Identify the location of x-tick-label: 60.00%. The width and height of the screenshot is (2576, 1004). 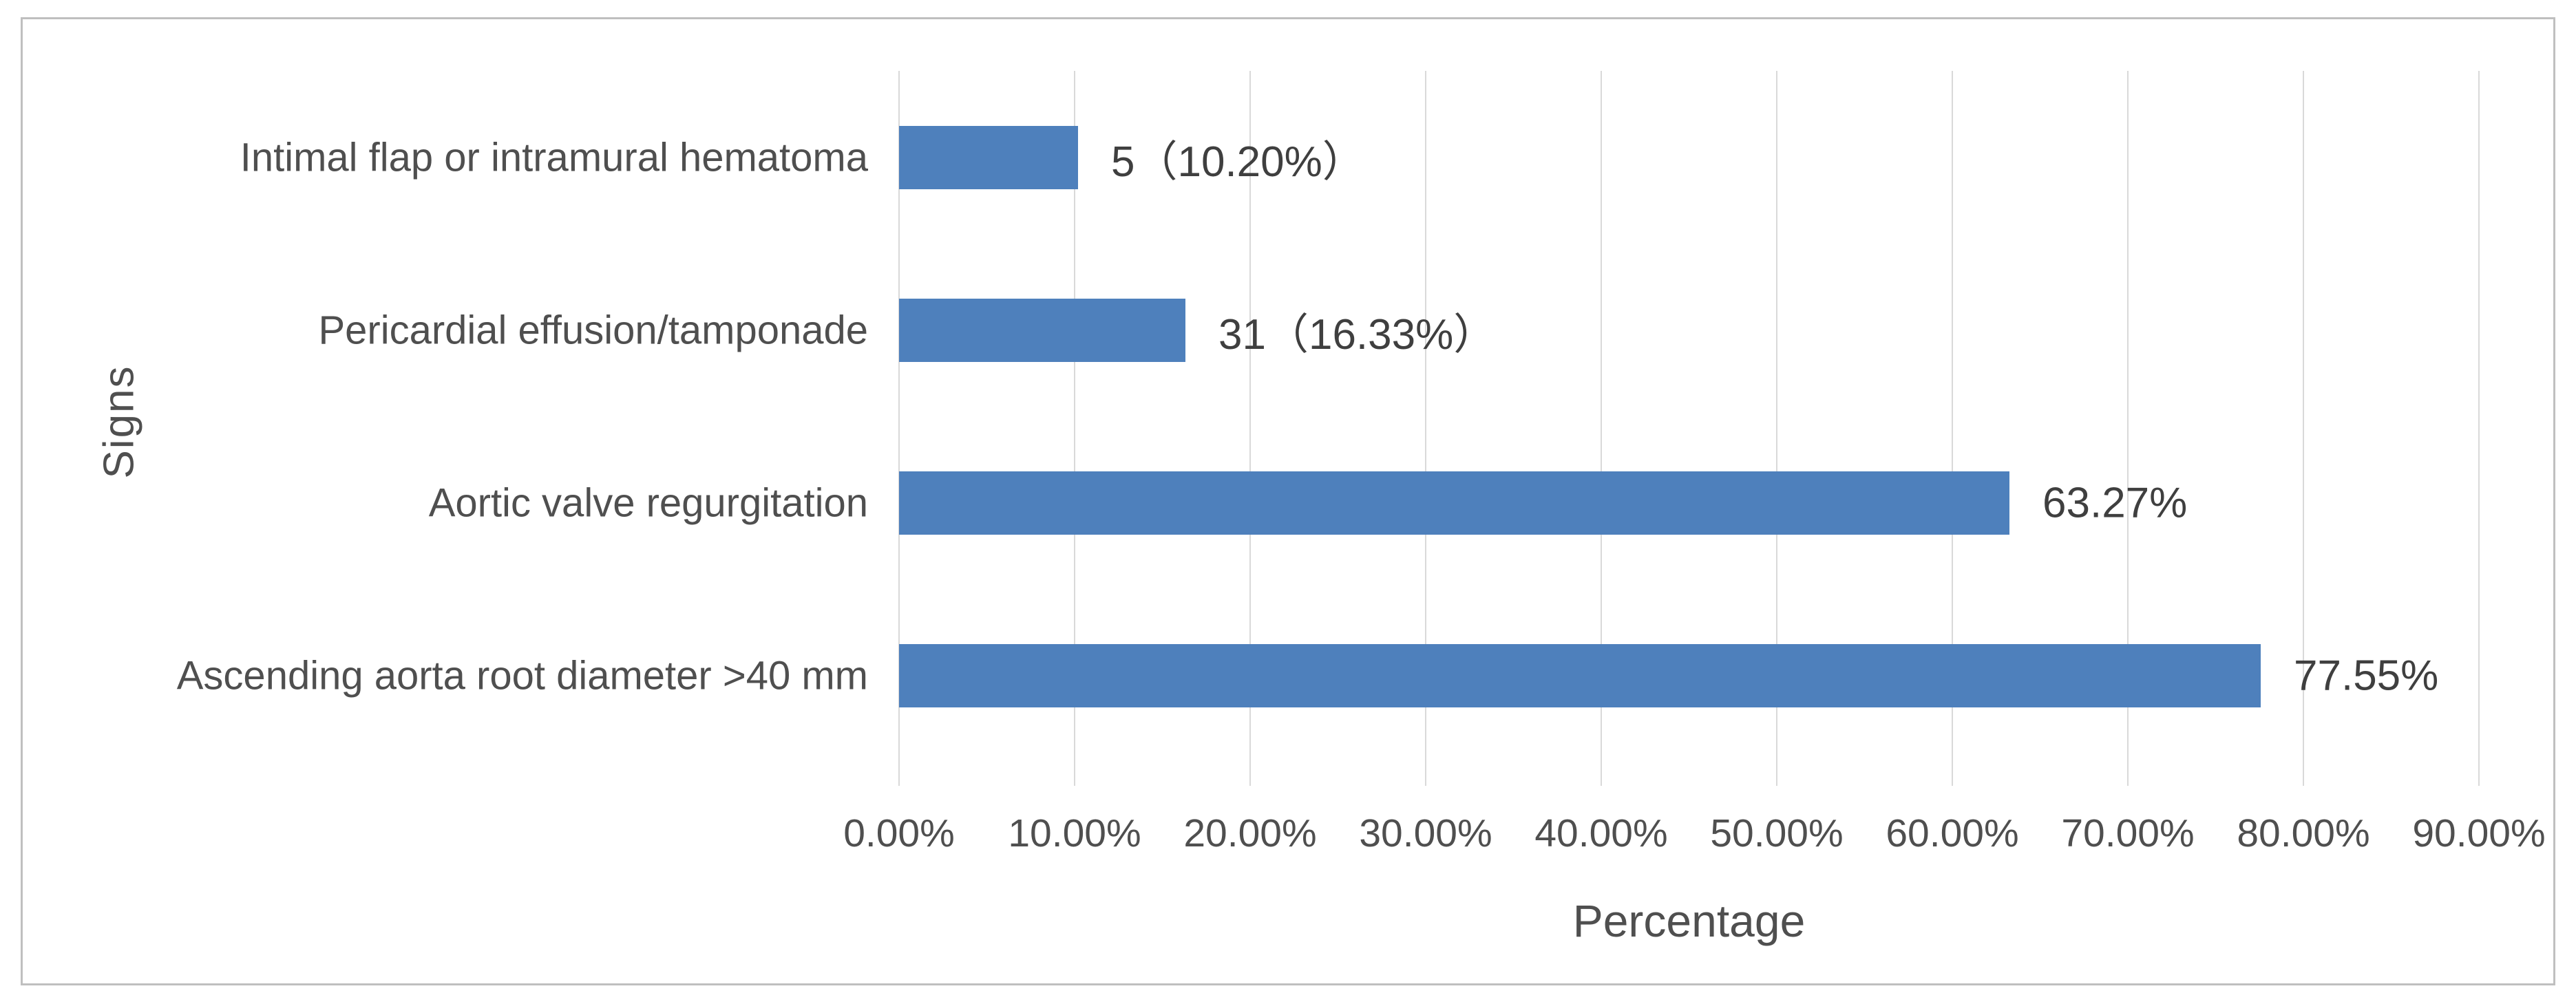
(1953, 833).